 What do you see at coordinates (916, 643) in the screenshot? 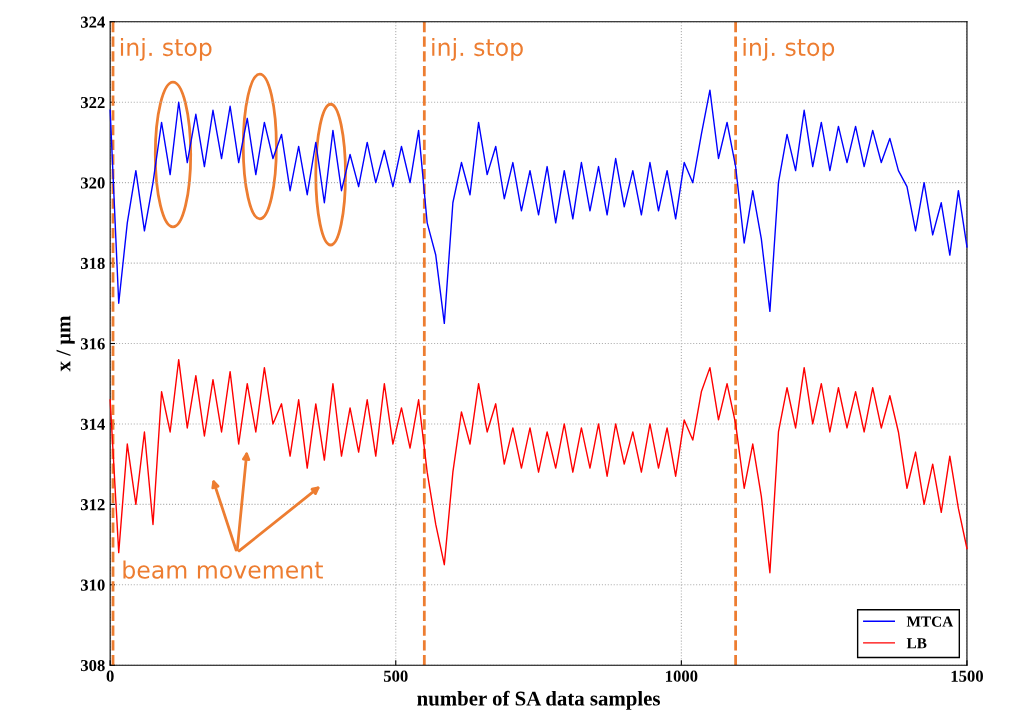
I see `legend-label: LB` at bounding box center [916, 643].